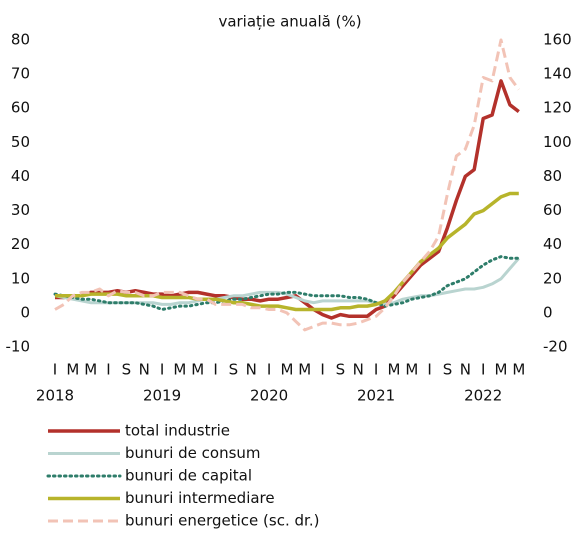 The image size is (574, 537). Describe the element at coordinates (548, 312) in the screenshot. I see `y2-tick-label: 0` at that location.